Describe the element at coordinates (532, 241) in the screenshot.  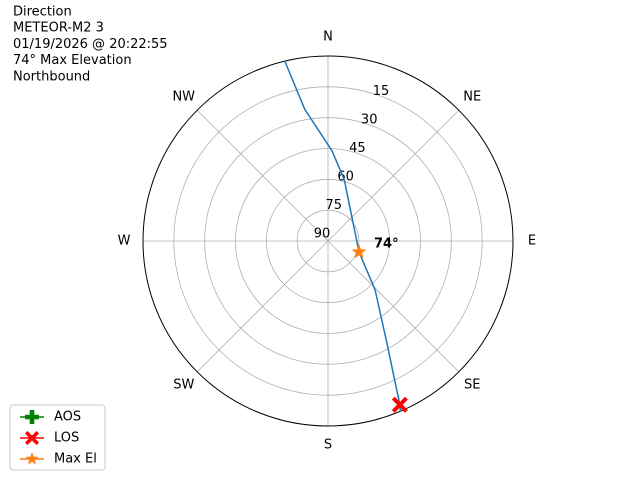
I see `theta-tick-label: E` at that location.